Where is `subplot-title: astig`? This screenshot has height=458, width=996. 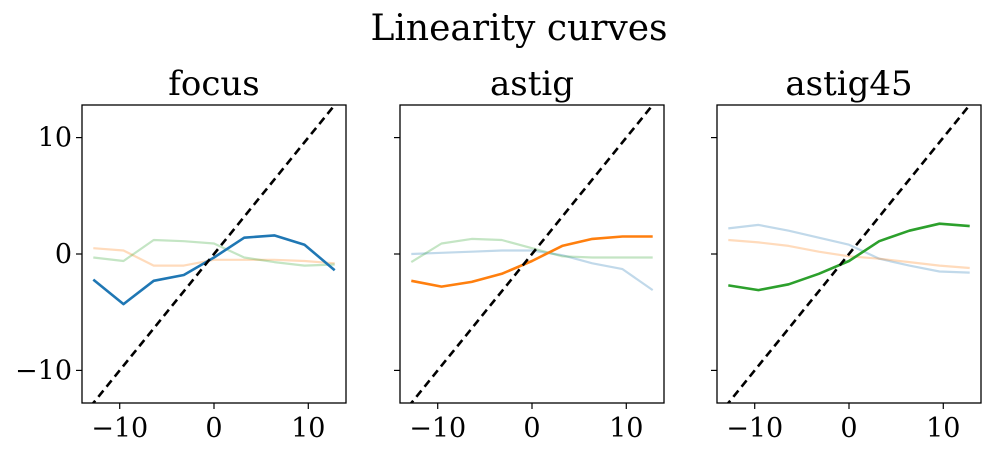
subplot-title: astig is located at coordinates (532, 84).